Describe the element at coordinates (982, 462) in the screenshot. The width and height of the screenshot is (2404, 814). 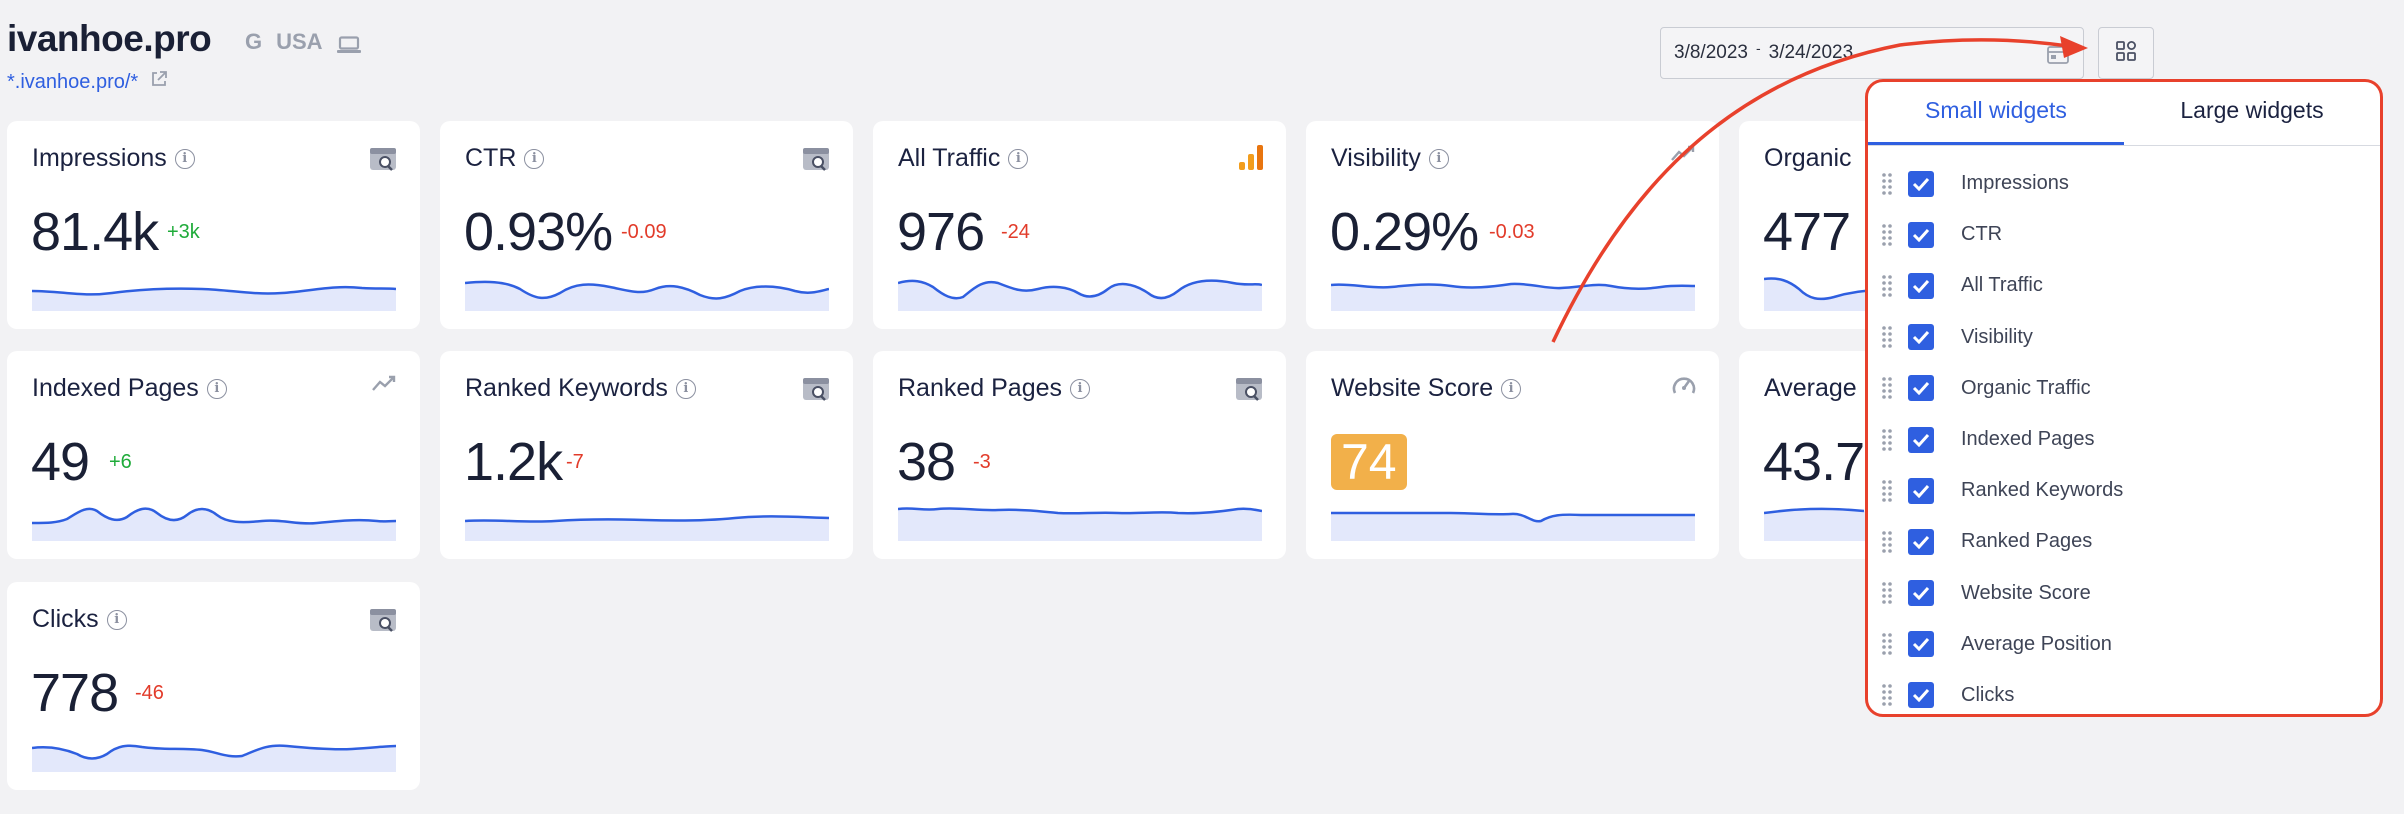
I see `widget-delta: -3` at that location.